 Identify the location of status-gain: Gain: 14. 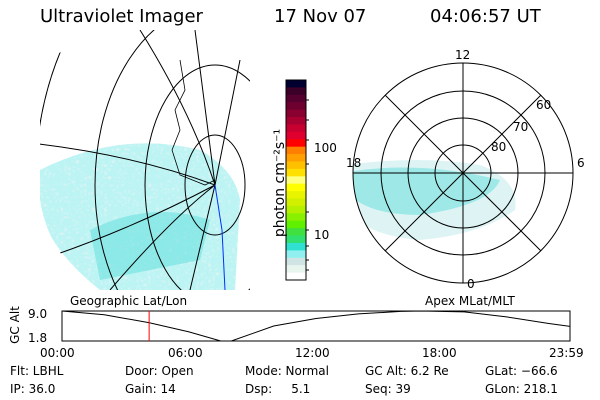
(150, 389).